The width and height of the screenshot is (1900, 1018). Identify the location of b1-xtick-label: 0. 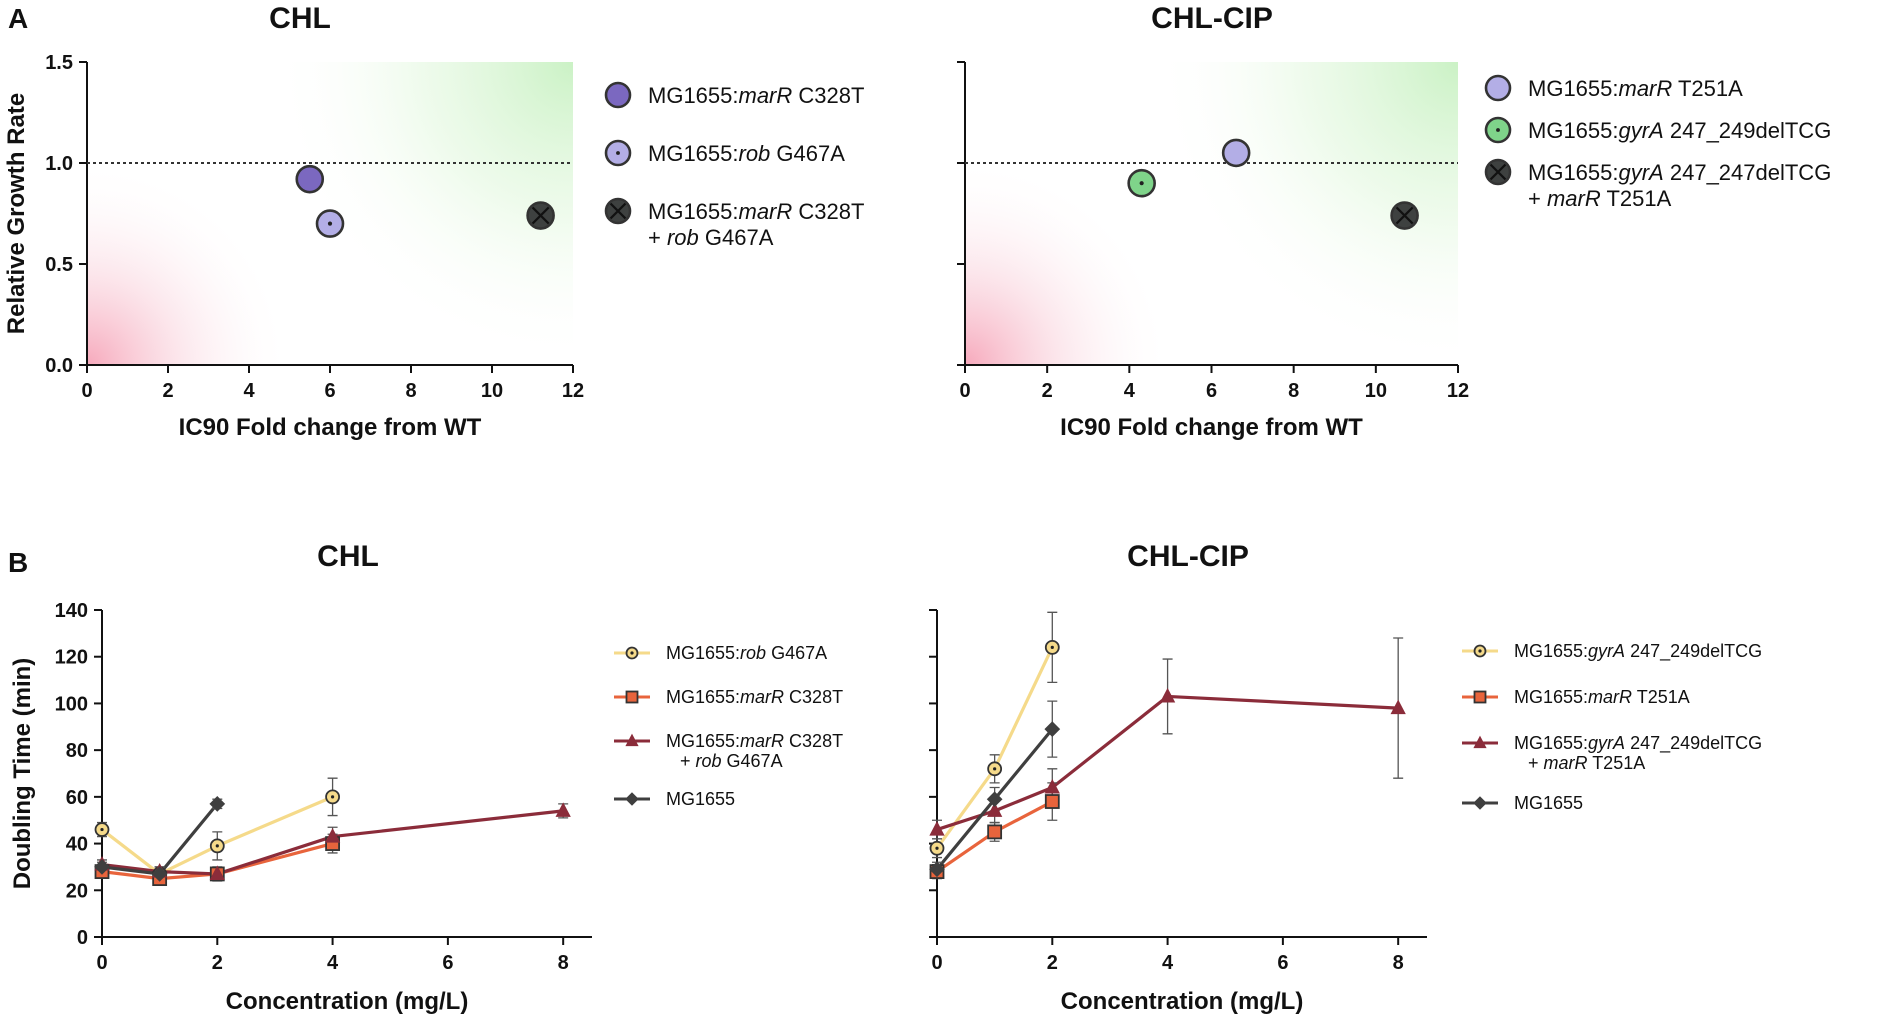
(101, 963).